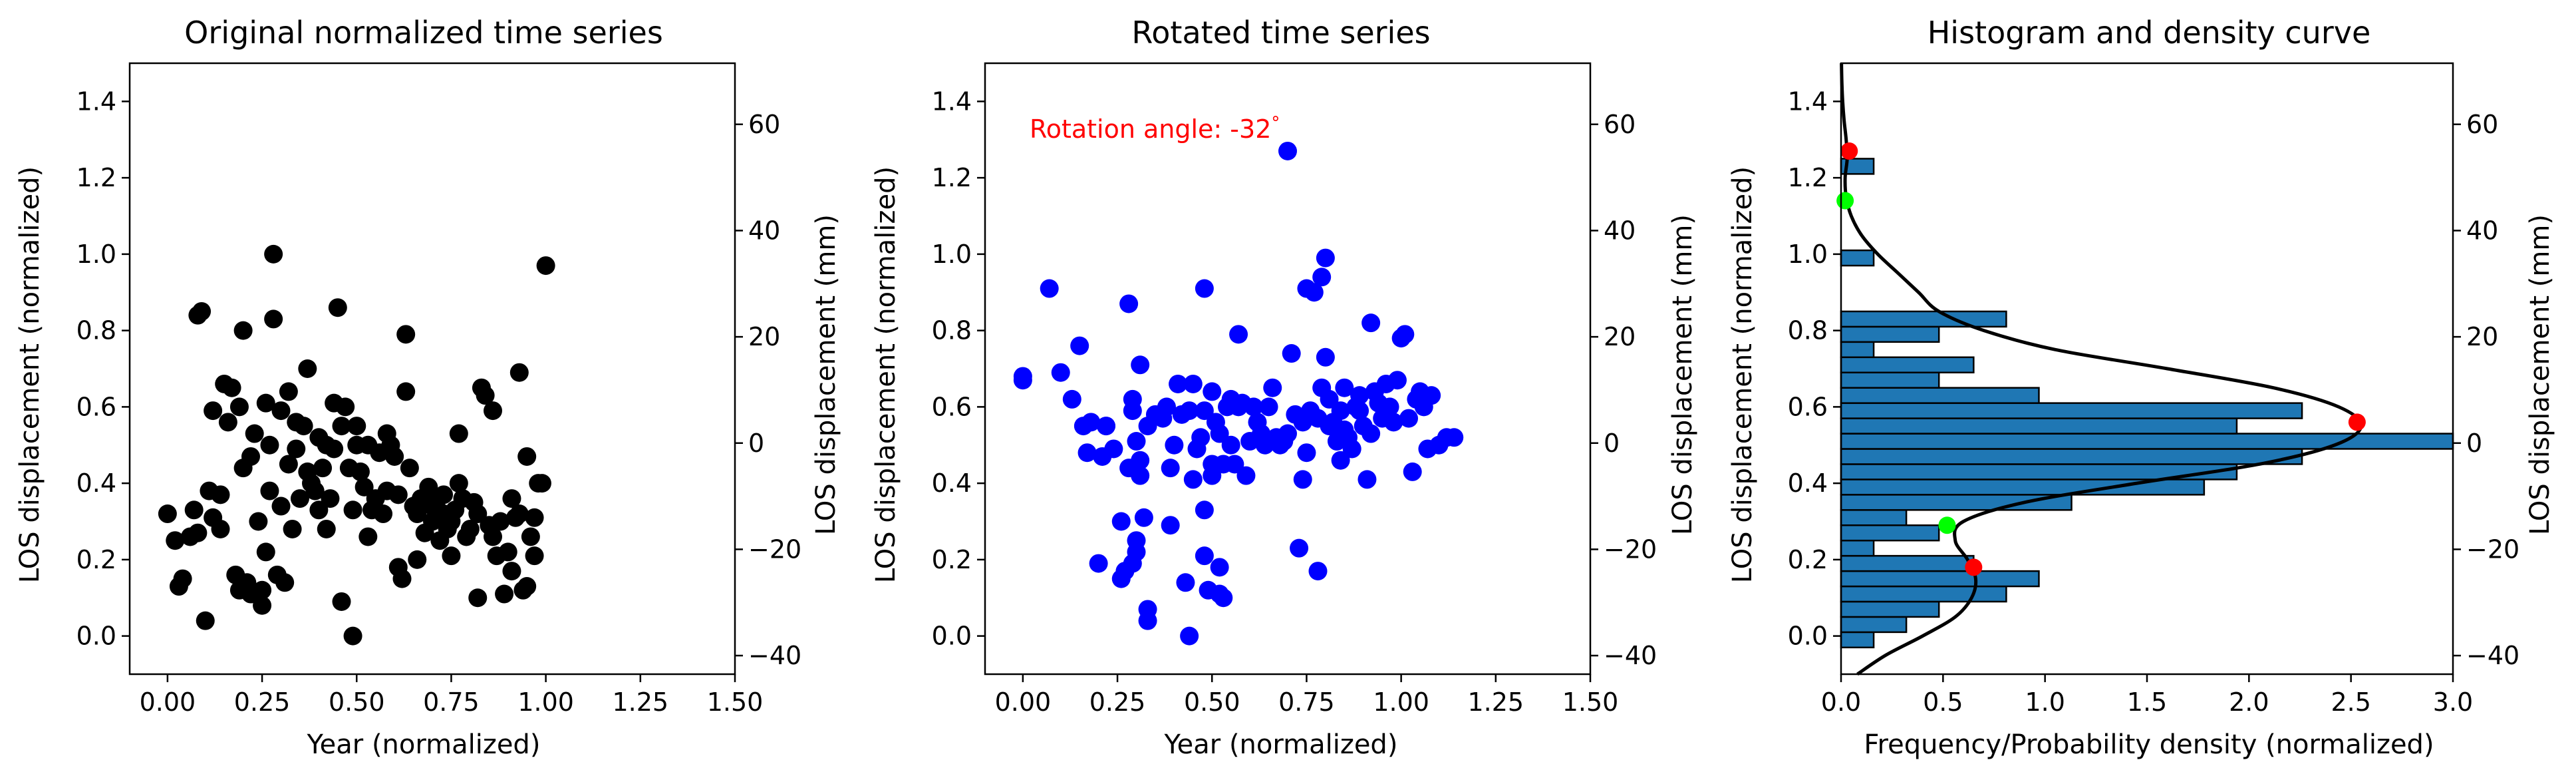 This screenshot has width=2576, height=780. What do you see at coordinates (1620, 336) in the screenshot?
I see `y2-tick-label: 20` at bounding box center [1620, 336].